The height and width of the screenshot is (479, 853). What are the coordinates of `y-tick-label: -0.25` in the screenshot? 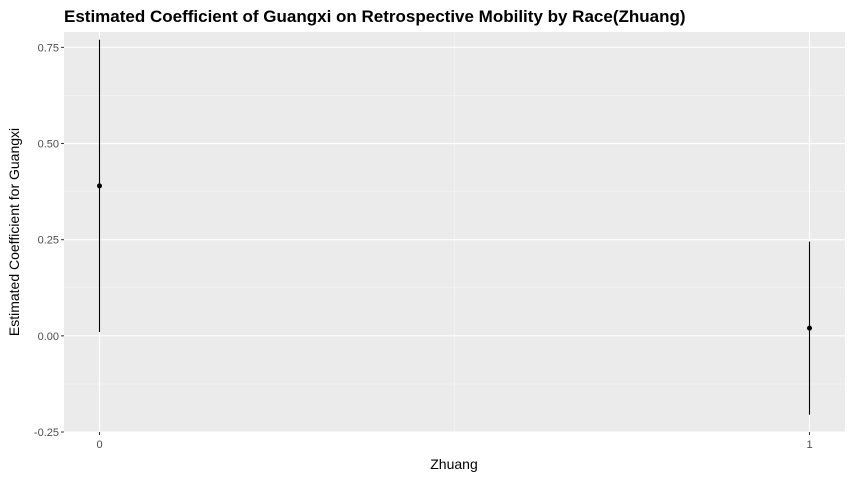 It's located at (46, 433).